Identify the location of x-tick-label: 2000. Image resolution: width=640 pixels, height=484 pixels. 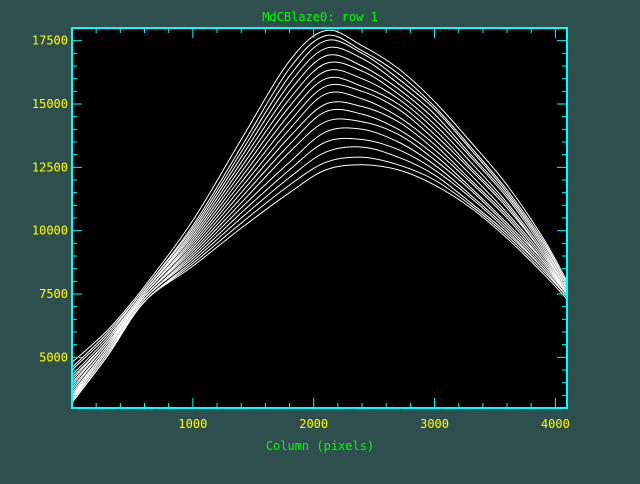
(313, 424).